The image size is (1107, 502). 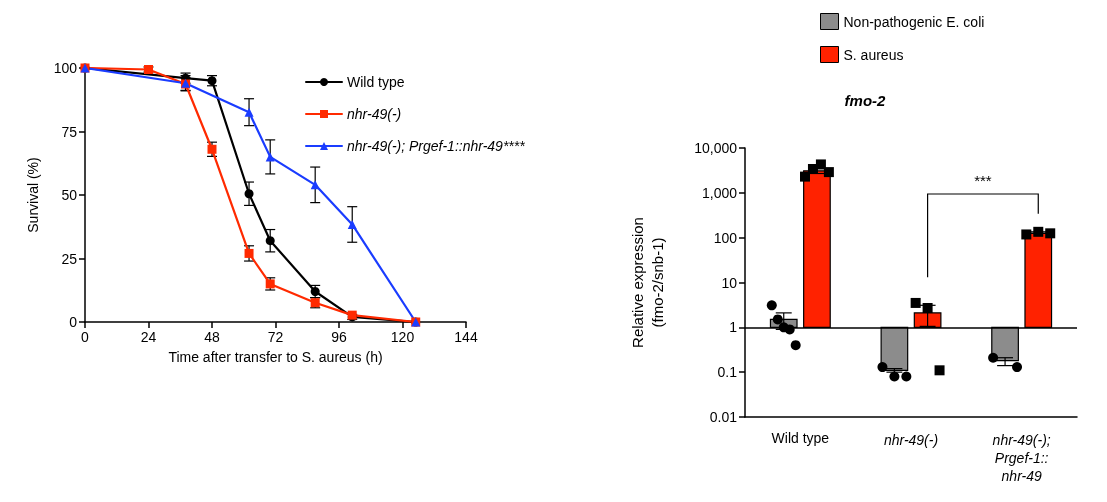 What do you see at coordinates (275, 337) in the screenshot?
I see `x-tick-label: 72` at bounding box center [275, 337].